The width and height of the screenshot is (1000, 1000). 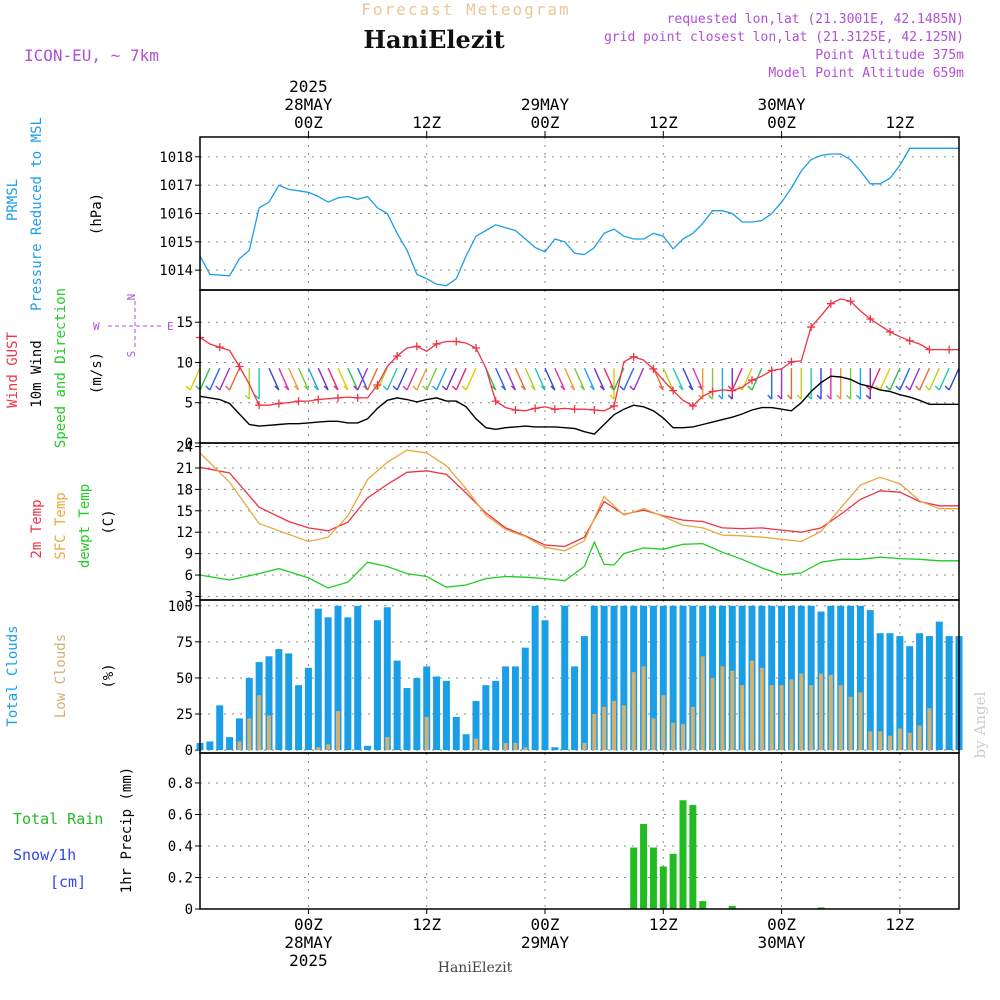 What do you see at coordinates (109, 521) in the screenshot?
I see `temp-unit-label: (C)` at bounding box center [109, 521].